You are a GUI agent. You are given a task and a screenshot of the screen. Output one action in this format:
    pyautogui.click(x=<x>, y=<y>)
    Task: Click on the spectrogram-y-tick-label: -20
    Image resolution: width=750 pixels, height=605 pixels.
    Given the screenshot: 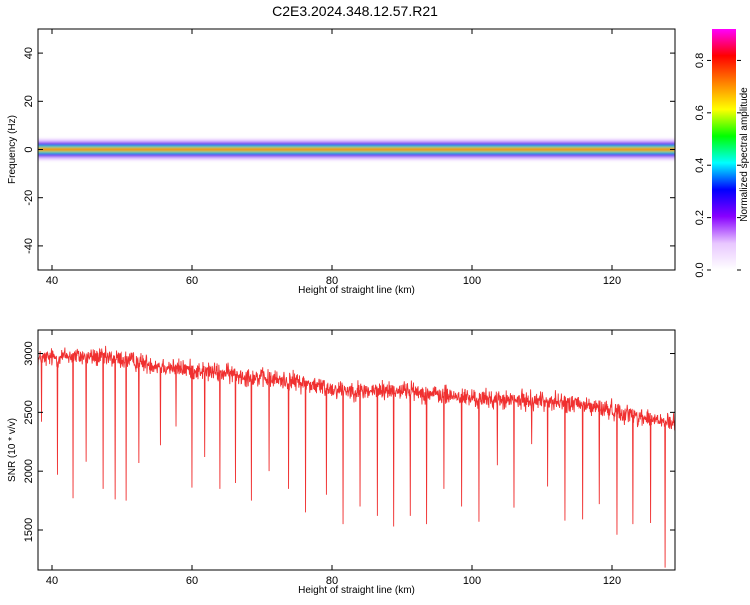 What is the action you would take?
    pyautogui.click(x=29, y=198)
    